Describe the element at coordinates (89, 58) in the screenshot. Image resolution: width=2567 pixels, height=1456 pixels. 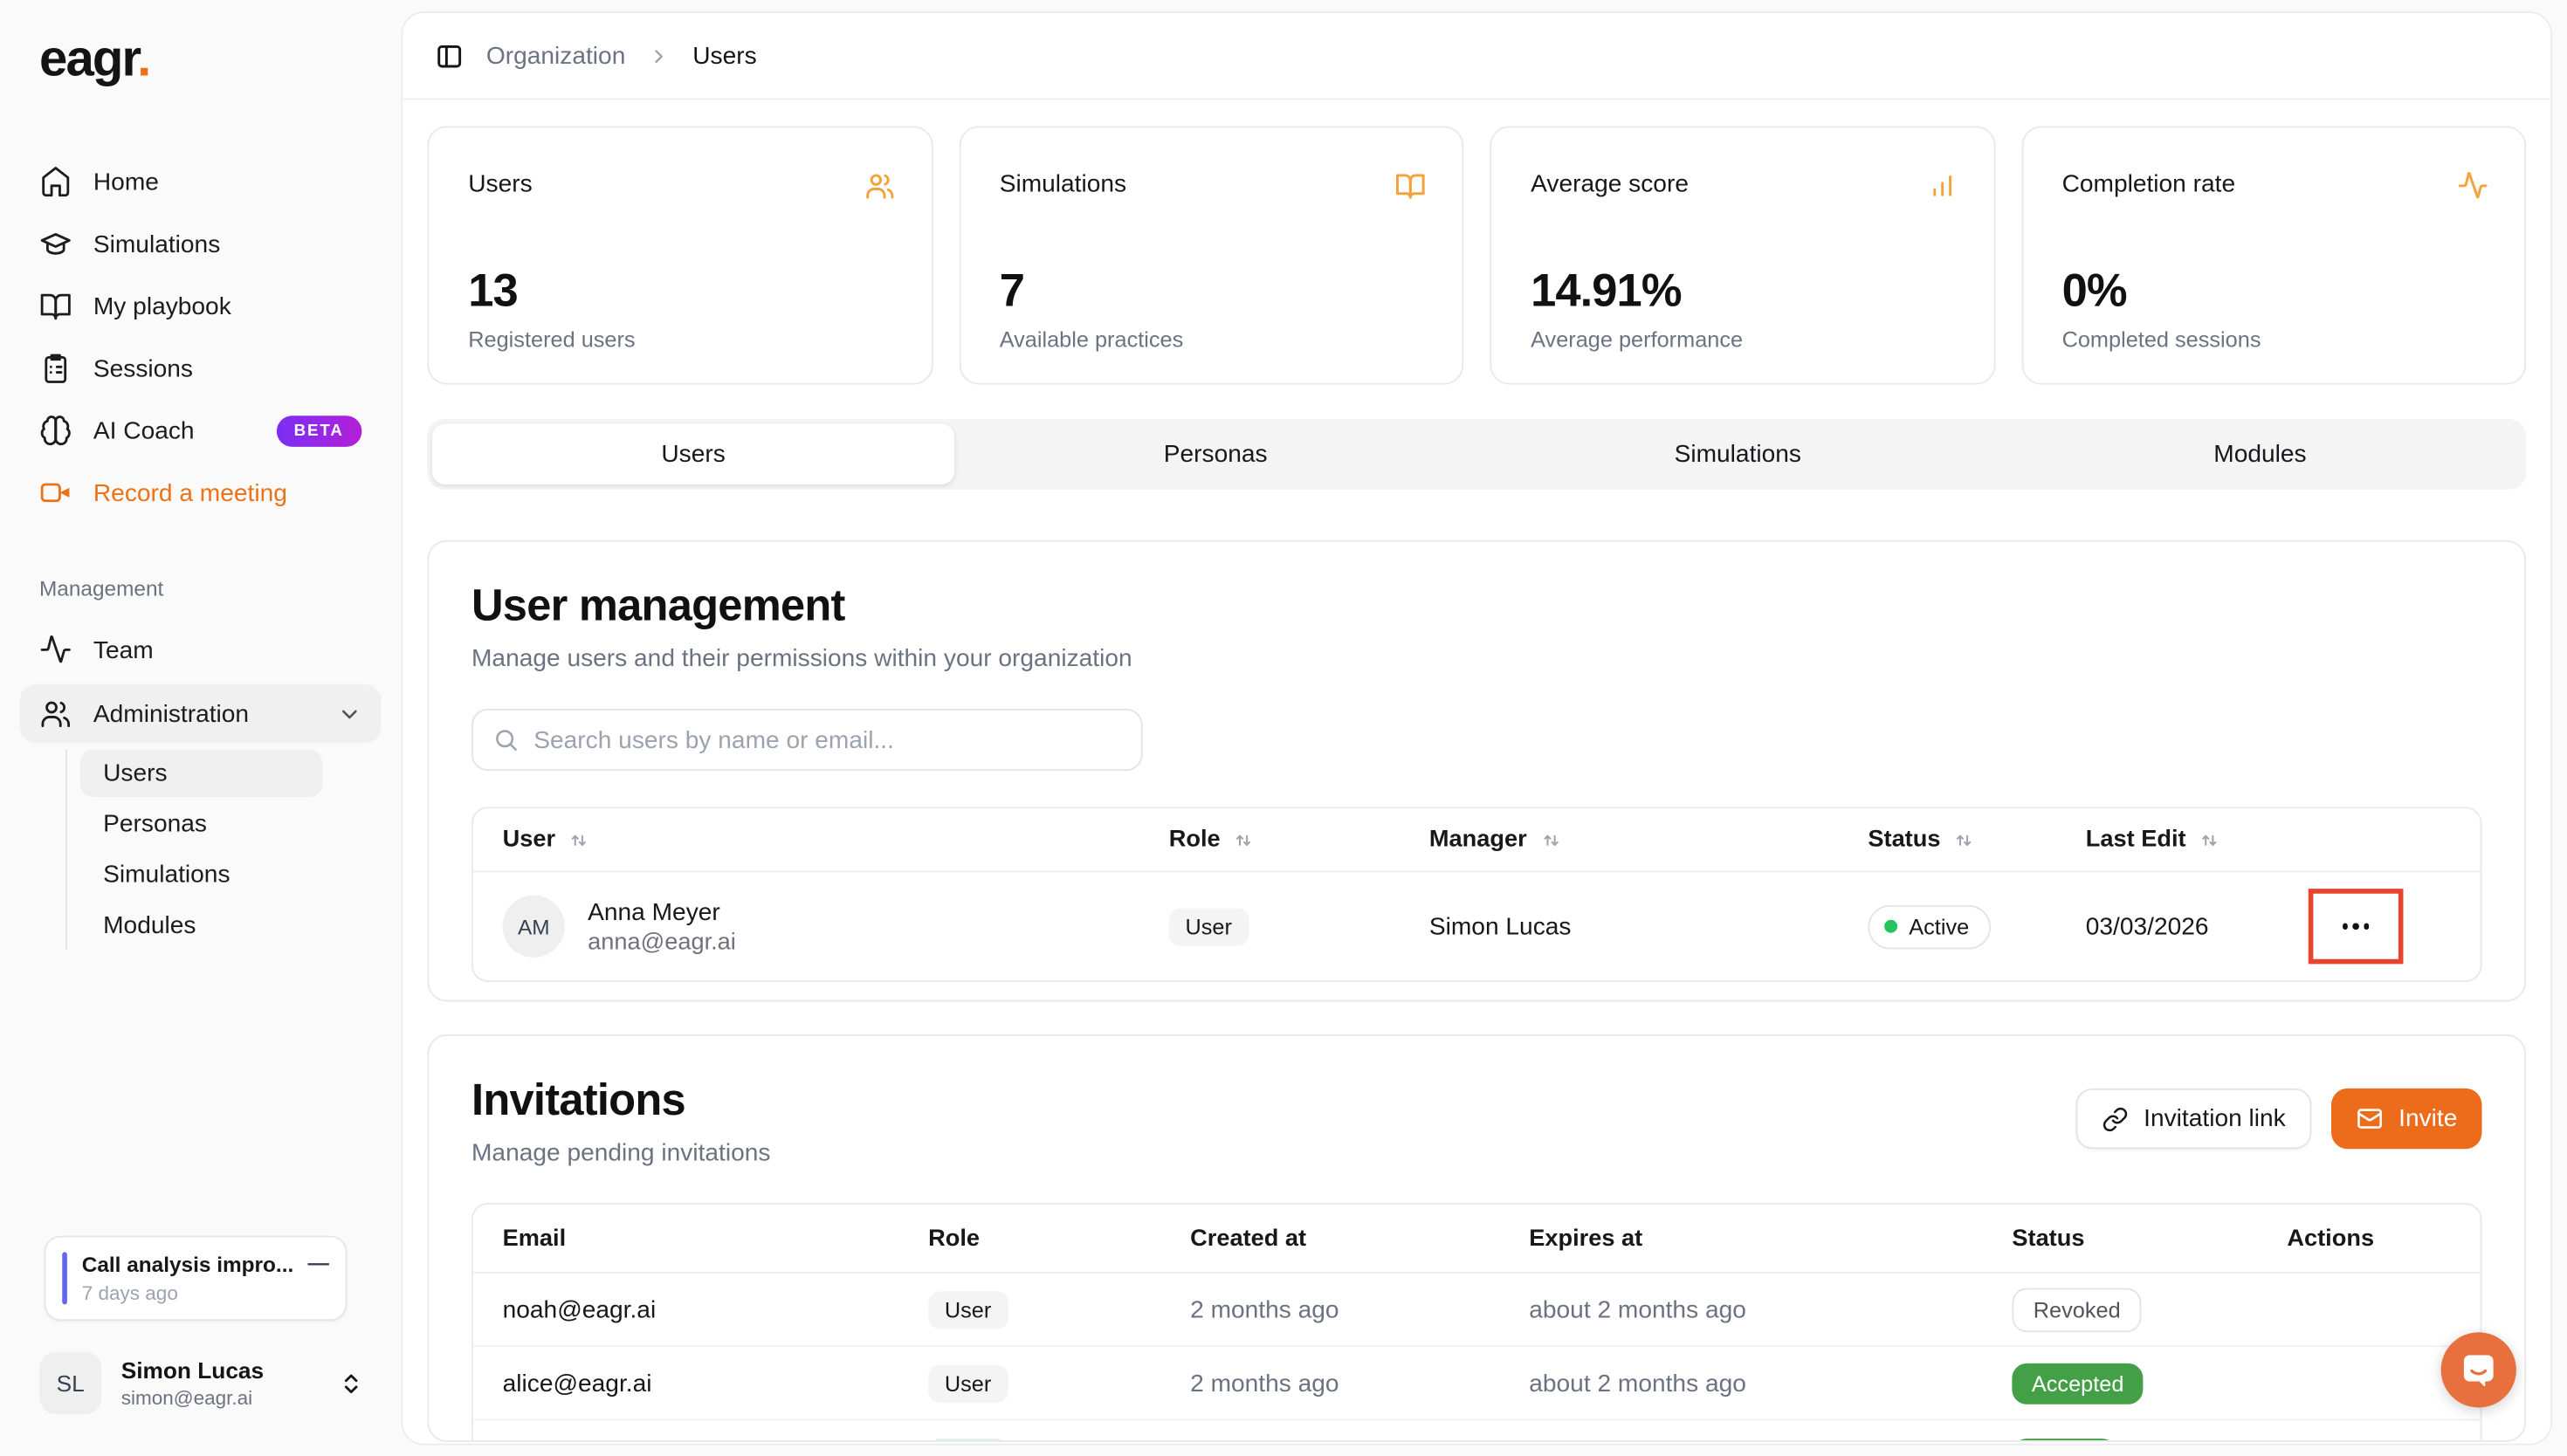
I see `logo-text: eagr` at that location.